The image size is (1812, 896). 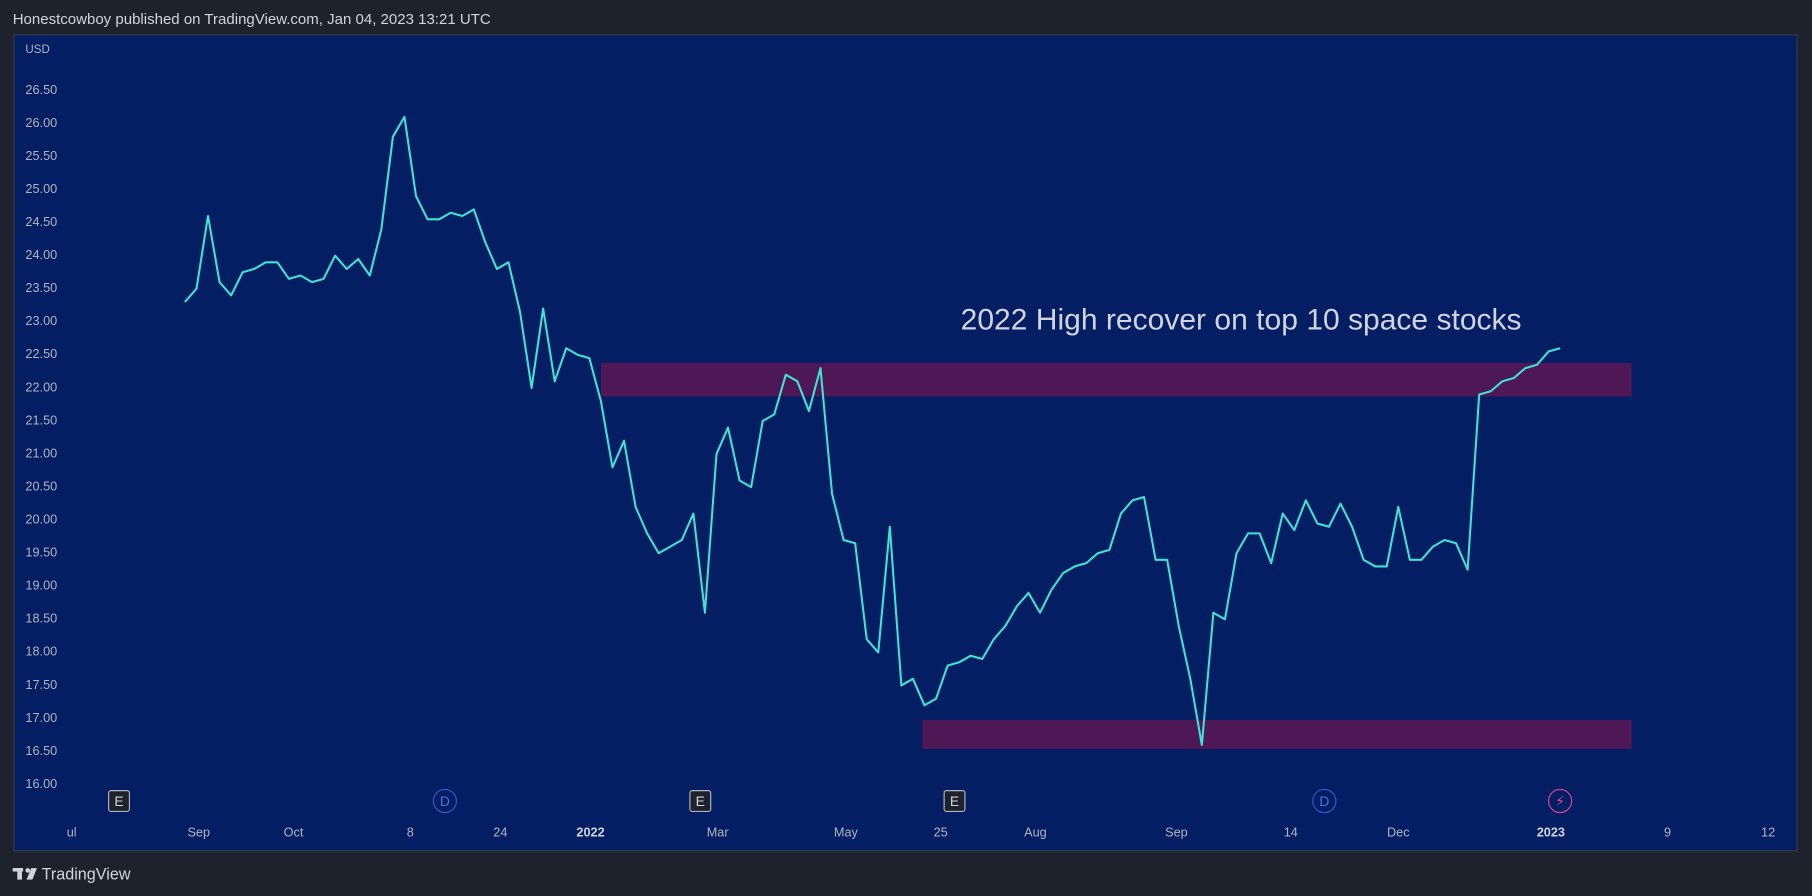 I want to click on y-tick-label: 17.50, so click(x=41, y=684).